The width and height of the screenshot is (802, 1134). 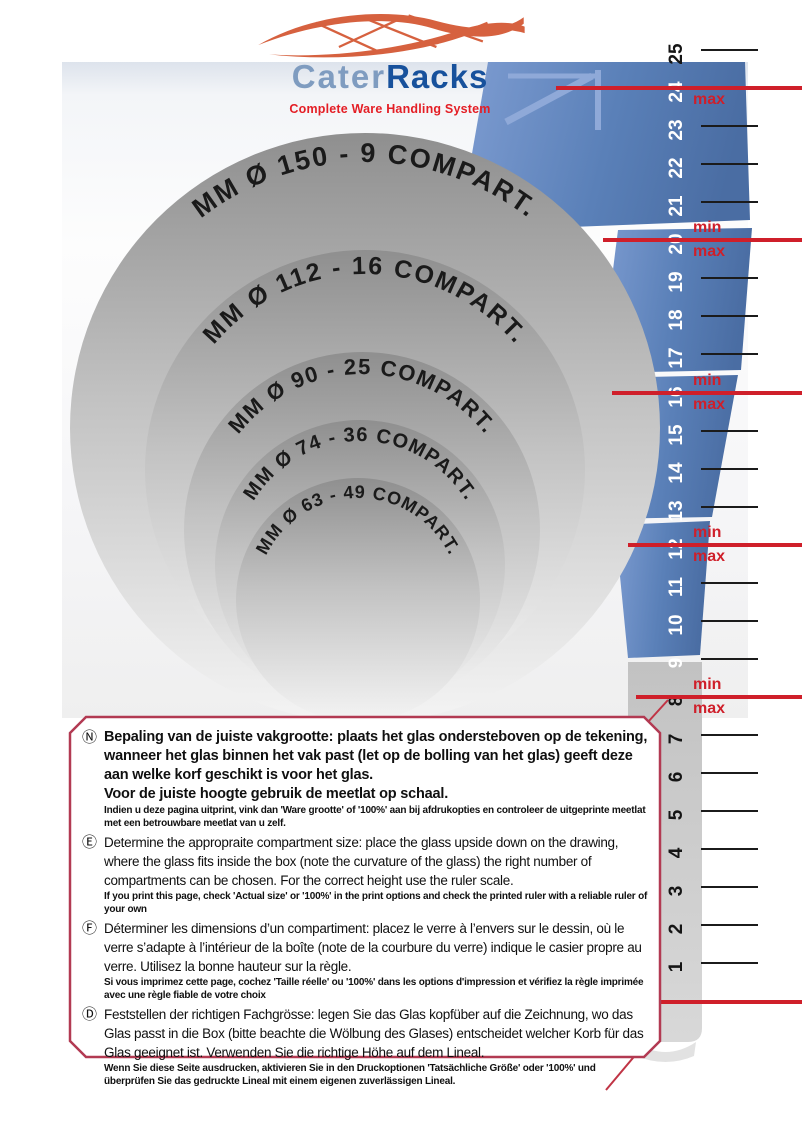 What do you see at coordinates (437, 76) in the screenshot?
I see `brand-racks: Racks` at bounding box center [437, 76].